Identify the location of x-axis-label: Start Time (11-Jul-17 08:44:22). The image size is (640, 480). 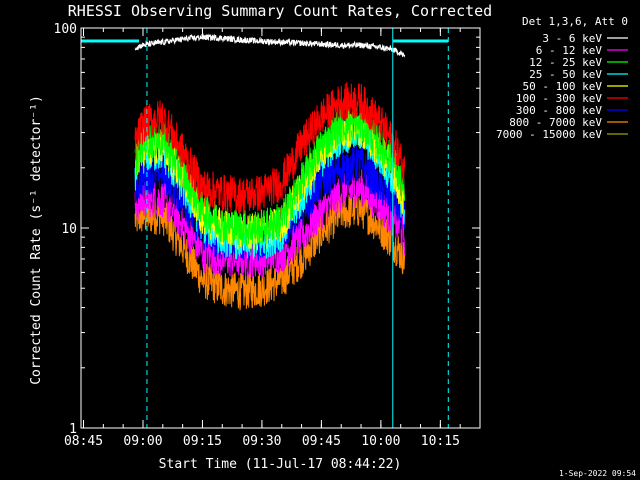
(280, 464).